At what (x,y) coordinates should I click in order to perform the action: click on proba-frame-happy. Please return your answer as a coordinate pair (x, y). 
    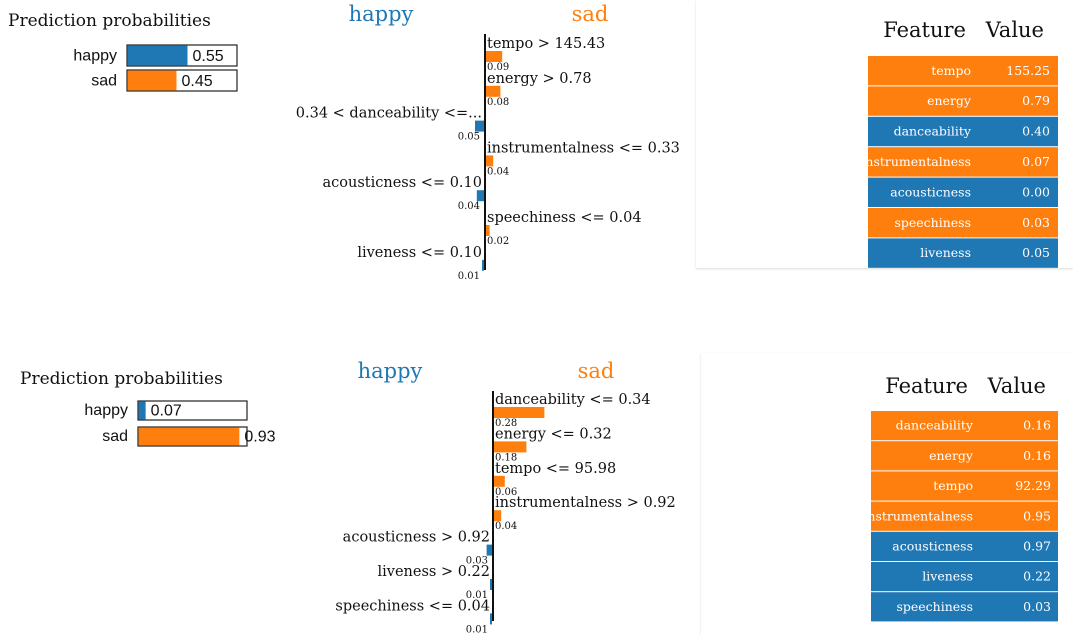
    Looking at the image, I should click on (192, 410).